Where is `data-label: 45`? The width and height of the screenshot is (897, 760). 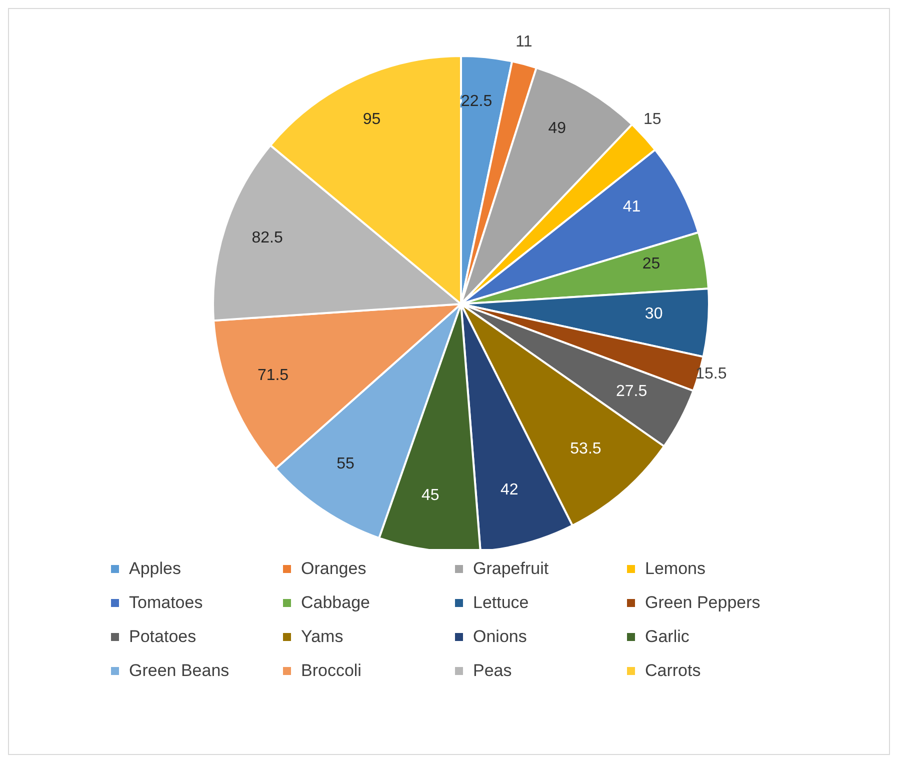
data-label: 45 is located at coordinates (431, 495).